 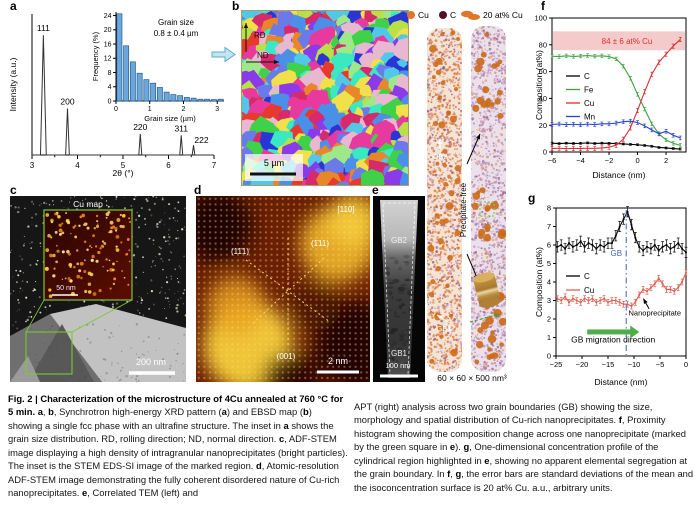 What do you see at coordinates (543, 98) in the screenshot?
I see `svg-text: 40` at bounding box center [543, 98].